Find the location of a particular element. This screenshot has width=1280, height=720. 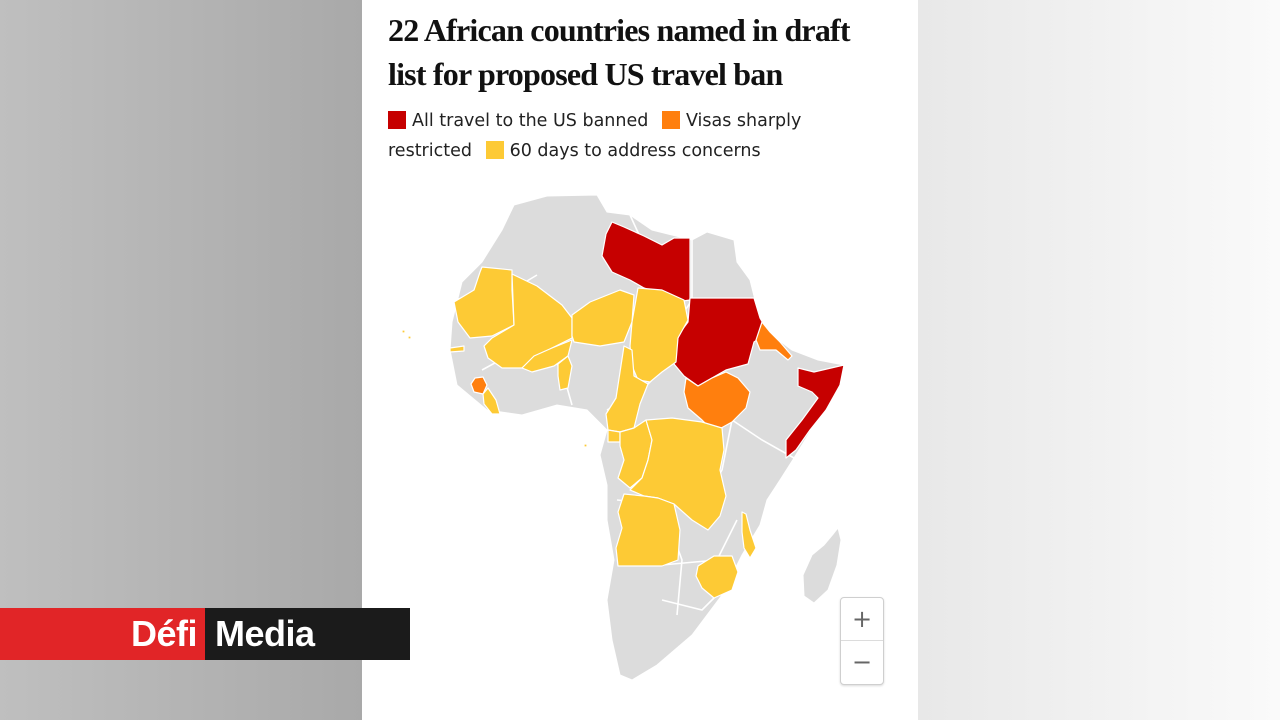

country-mauritania is located at coordinates (484, 302).